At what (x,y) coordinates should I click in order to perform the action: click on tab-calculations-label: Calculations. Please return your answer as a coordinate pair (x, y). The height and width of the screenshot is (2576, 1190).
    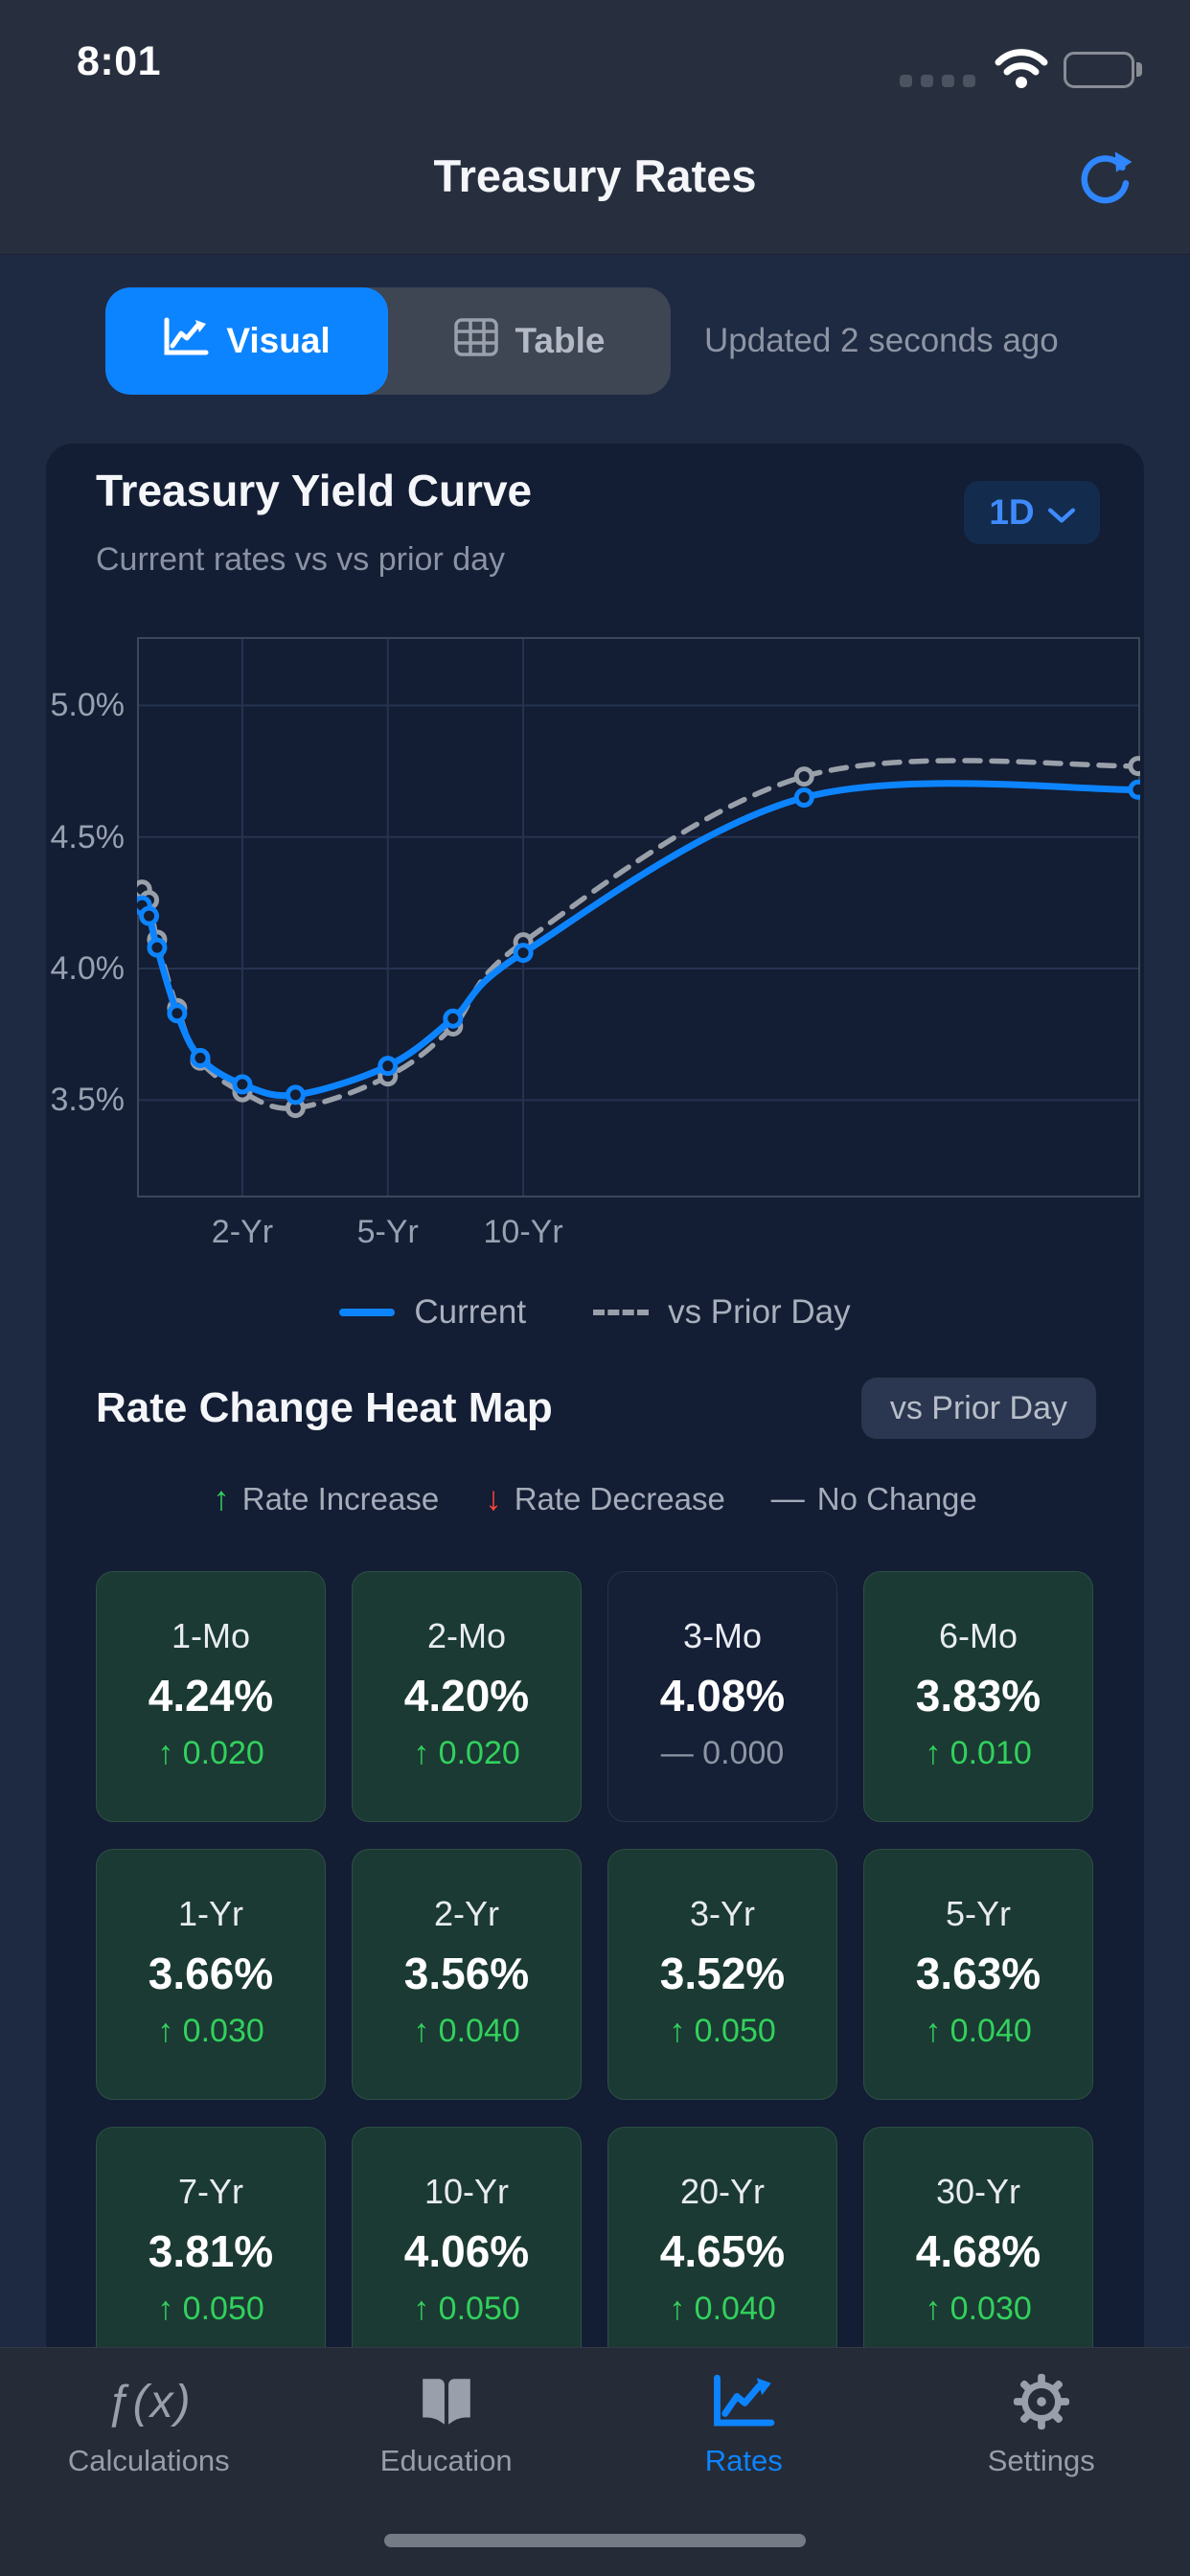
    Looking at the image, I should click on (149, 2461).